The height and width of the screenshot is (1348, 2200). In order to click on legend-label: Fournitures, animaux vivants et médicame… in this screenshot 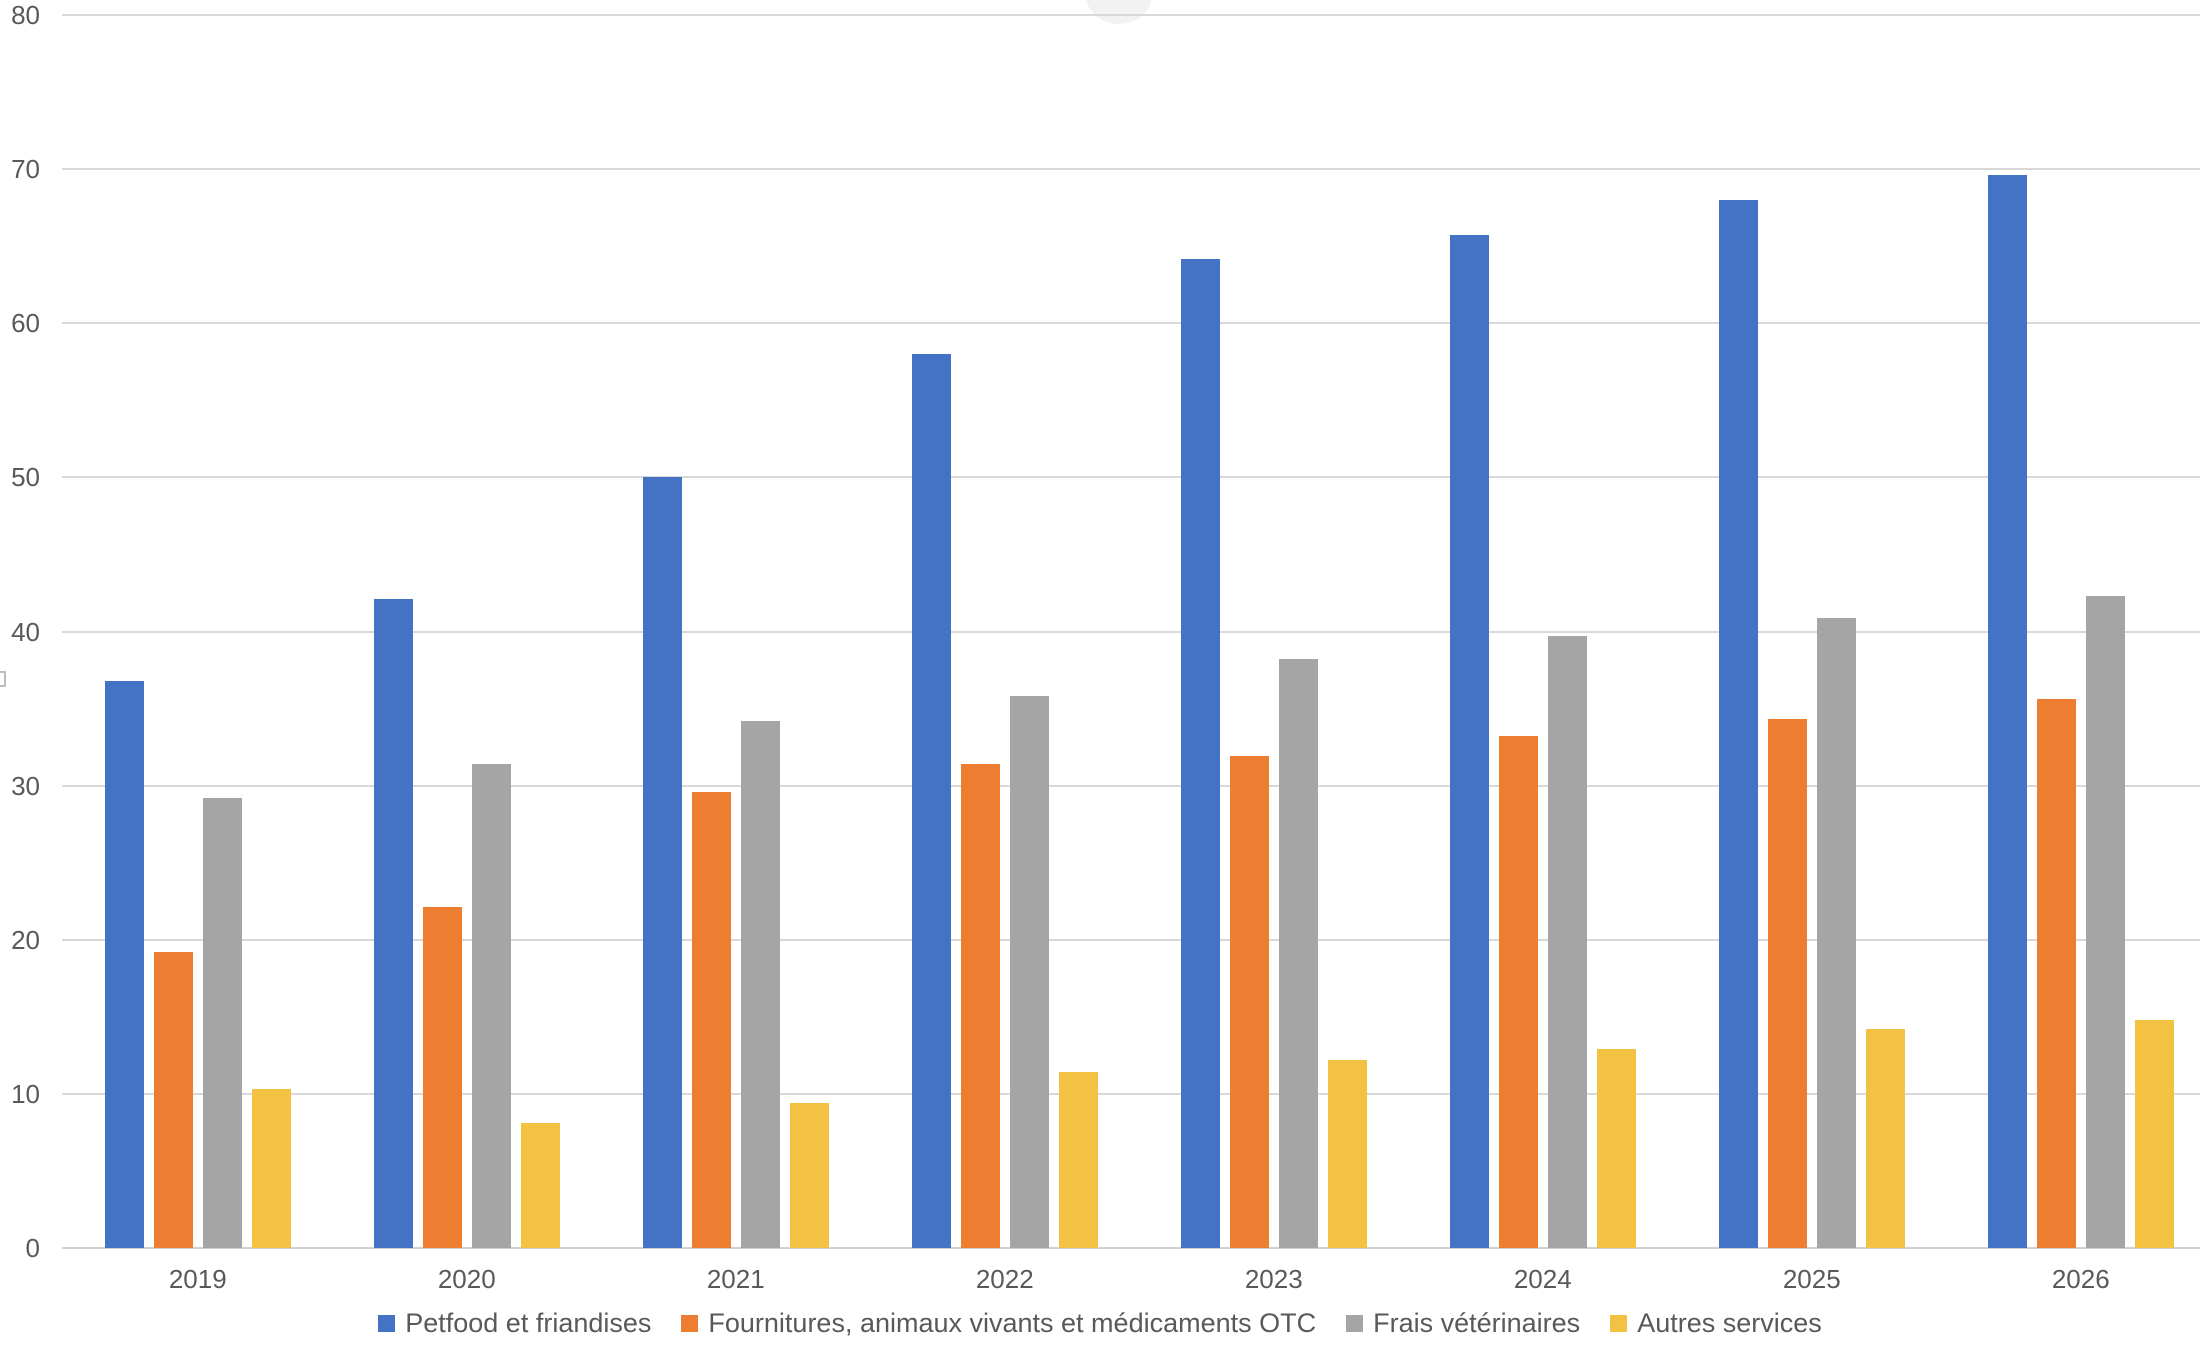, I will do `click(1012, 1323)`.